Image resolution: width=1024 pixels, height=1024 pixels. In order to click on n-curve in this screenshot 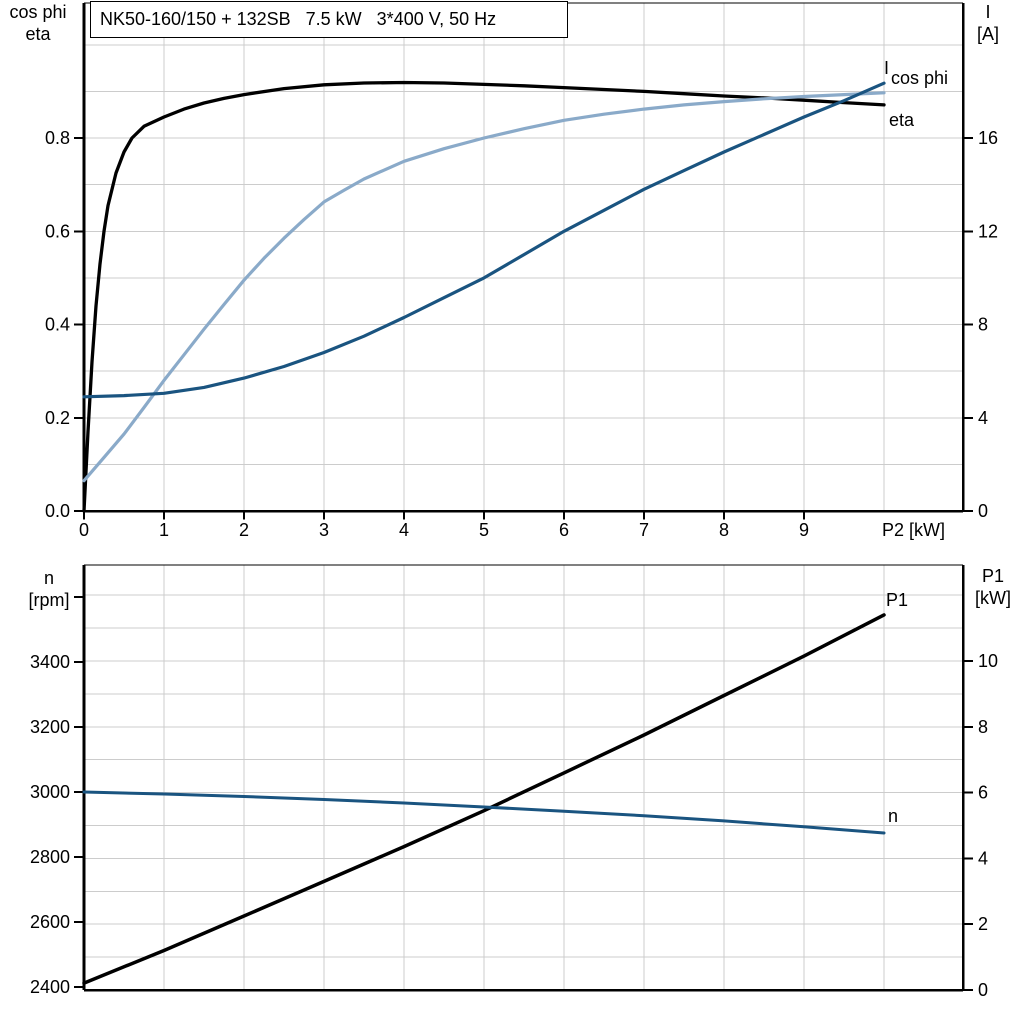, I will do `click(484, 812)`.